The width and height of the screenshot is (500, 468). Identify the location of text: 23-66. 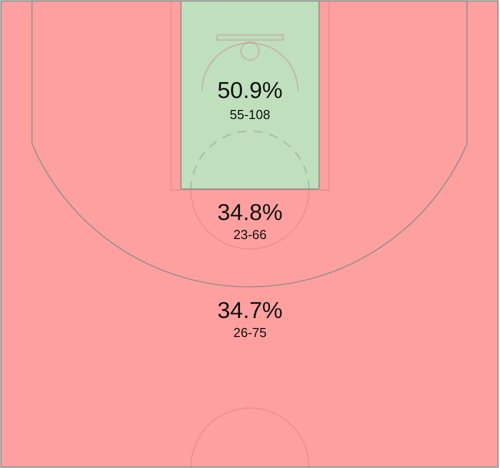
(250, 234).